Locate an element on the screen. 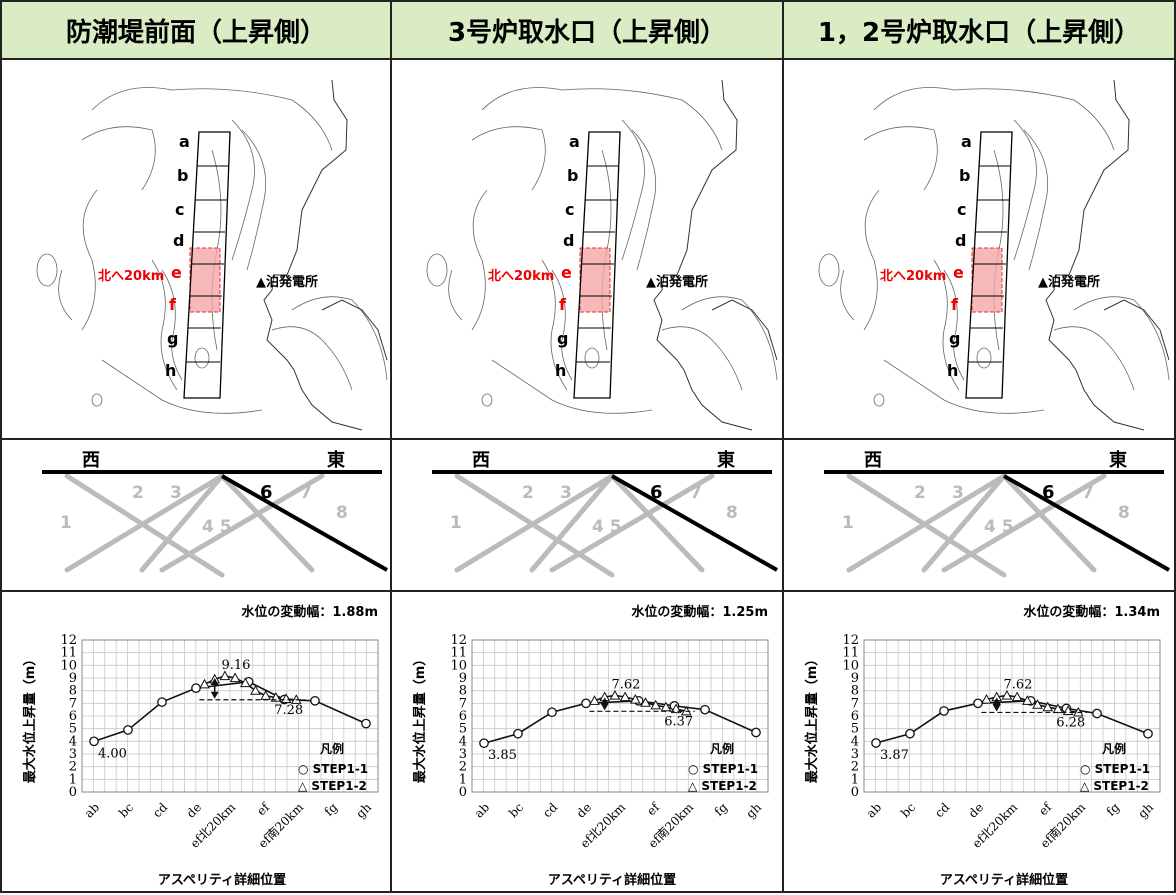 The image size is (1176, 895). y-tick-label: 6 is located at coordinates (73, 716).